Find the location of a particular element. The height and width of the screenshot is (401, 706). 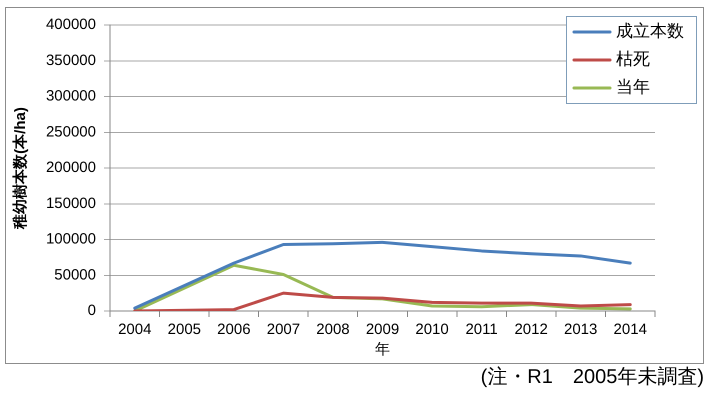

y-tick-label: 50000 is located at coordinates (75, 275).